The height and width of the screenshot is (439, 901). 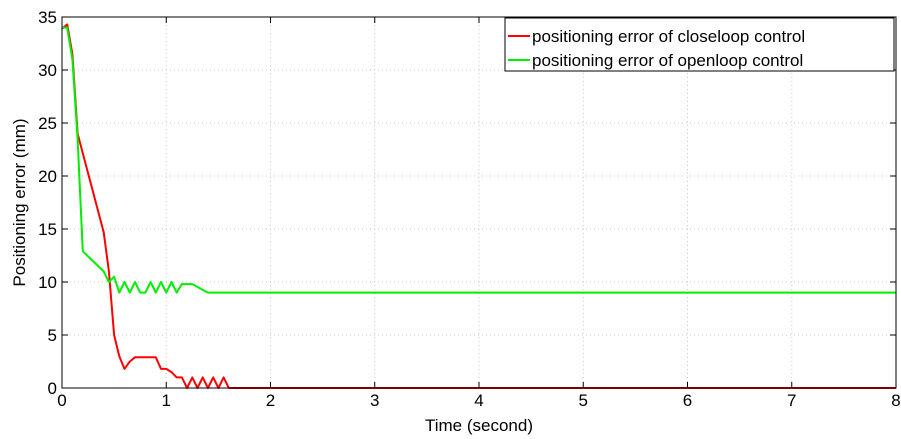 I want to click on x-tick-label: 2, so click(x=270, y=400).